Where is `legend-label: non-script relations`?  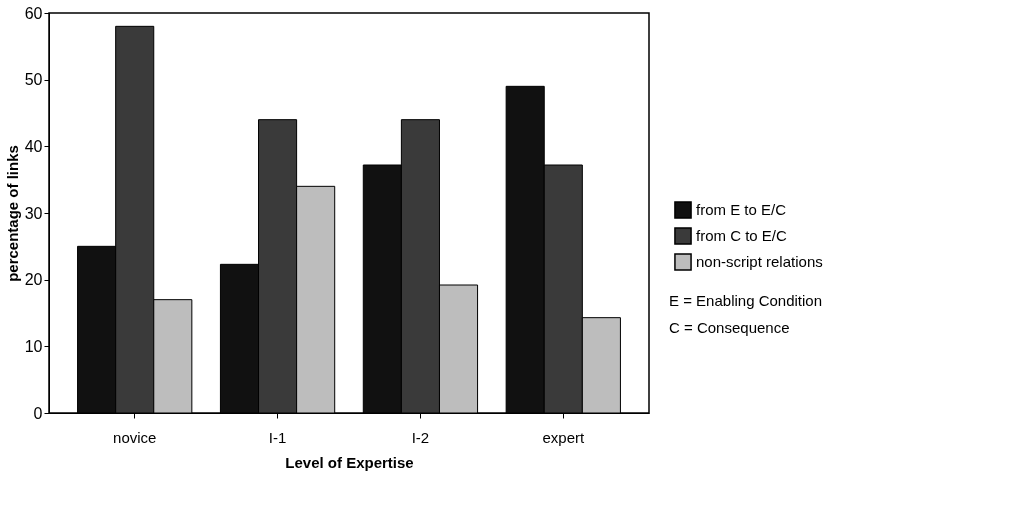 legend-label: non-script relations is located at coordinates (759, 261).